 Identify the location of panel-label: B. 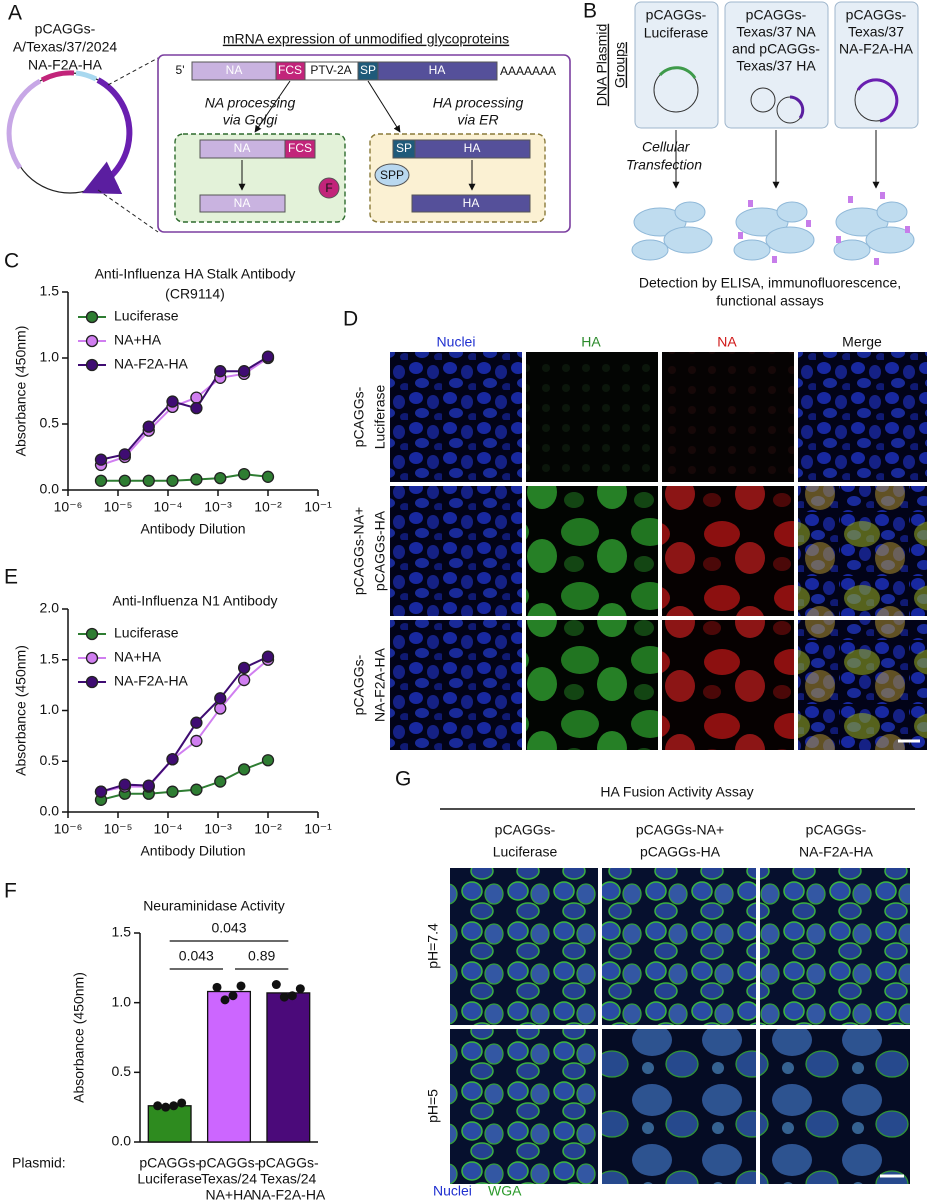
(590, 11).